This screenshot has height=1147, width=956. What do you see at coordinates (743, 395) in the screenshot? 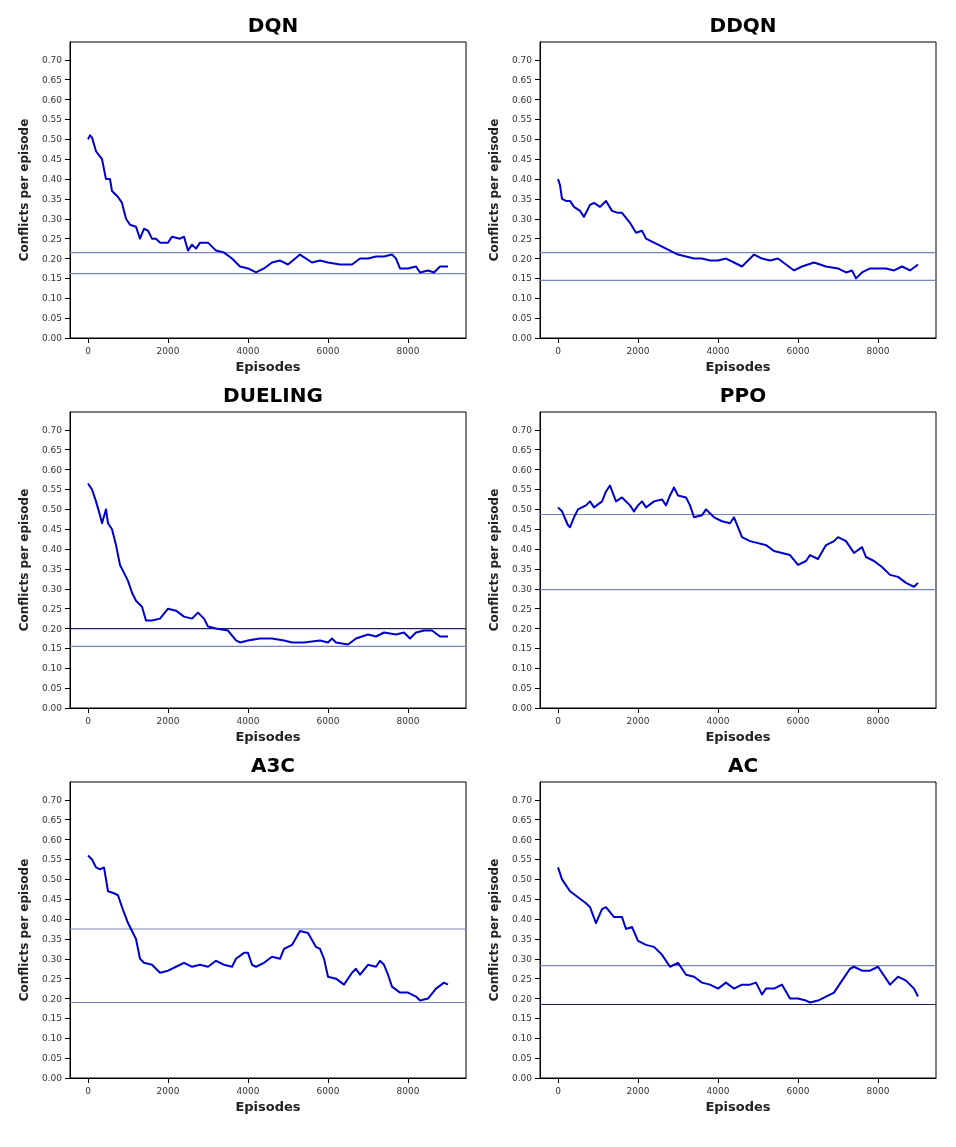
I see `chart-title: PPO` at bounding box center [743, 395].